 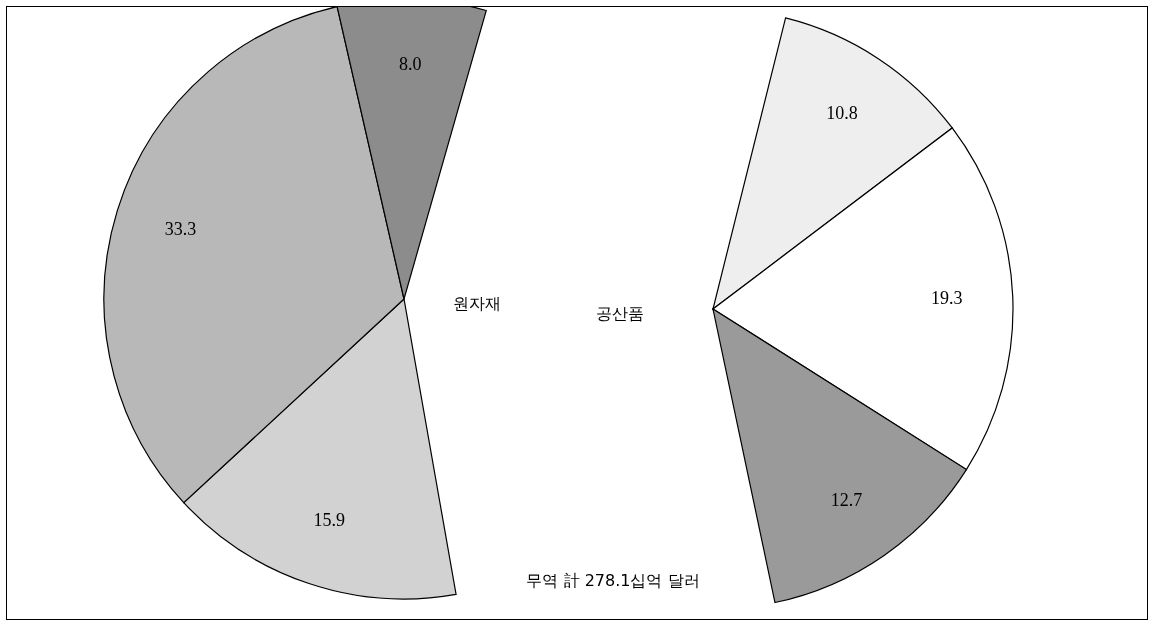 I want to click on text: 무역 計 278.1십억 달러, so click(x=613, y=580).